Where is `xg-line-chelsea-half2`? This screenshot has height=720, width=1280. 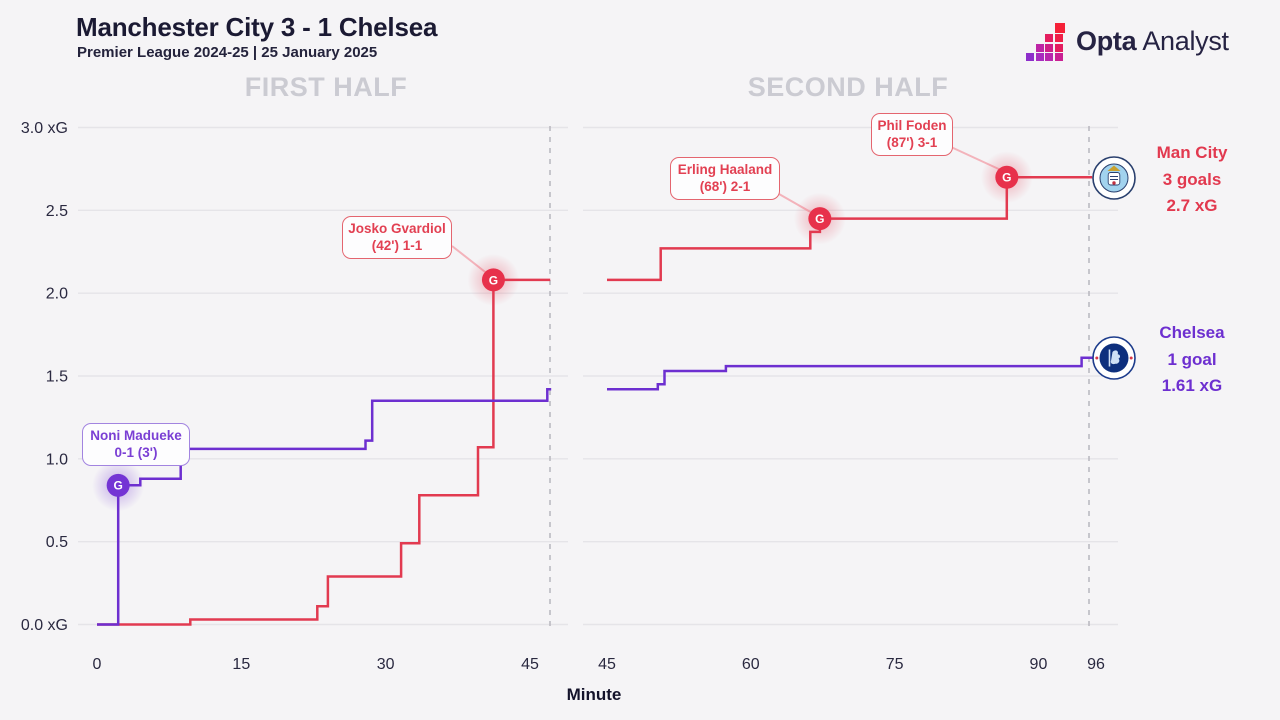
xg-line-chelsea-half2 is located at coordinates (851, 373).